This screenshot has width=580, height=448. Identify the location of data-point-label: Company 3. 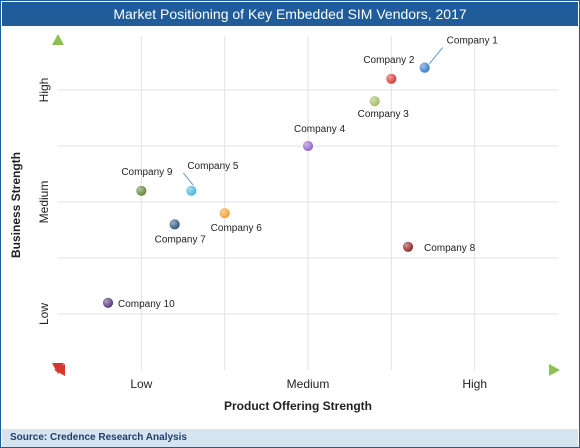
(384, 114).